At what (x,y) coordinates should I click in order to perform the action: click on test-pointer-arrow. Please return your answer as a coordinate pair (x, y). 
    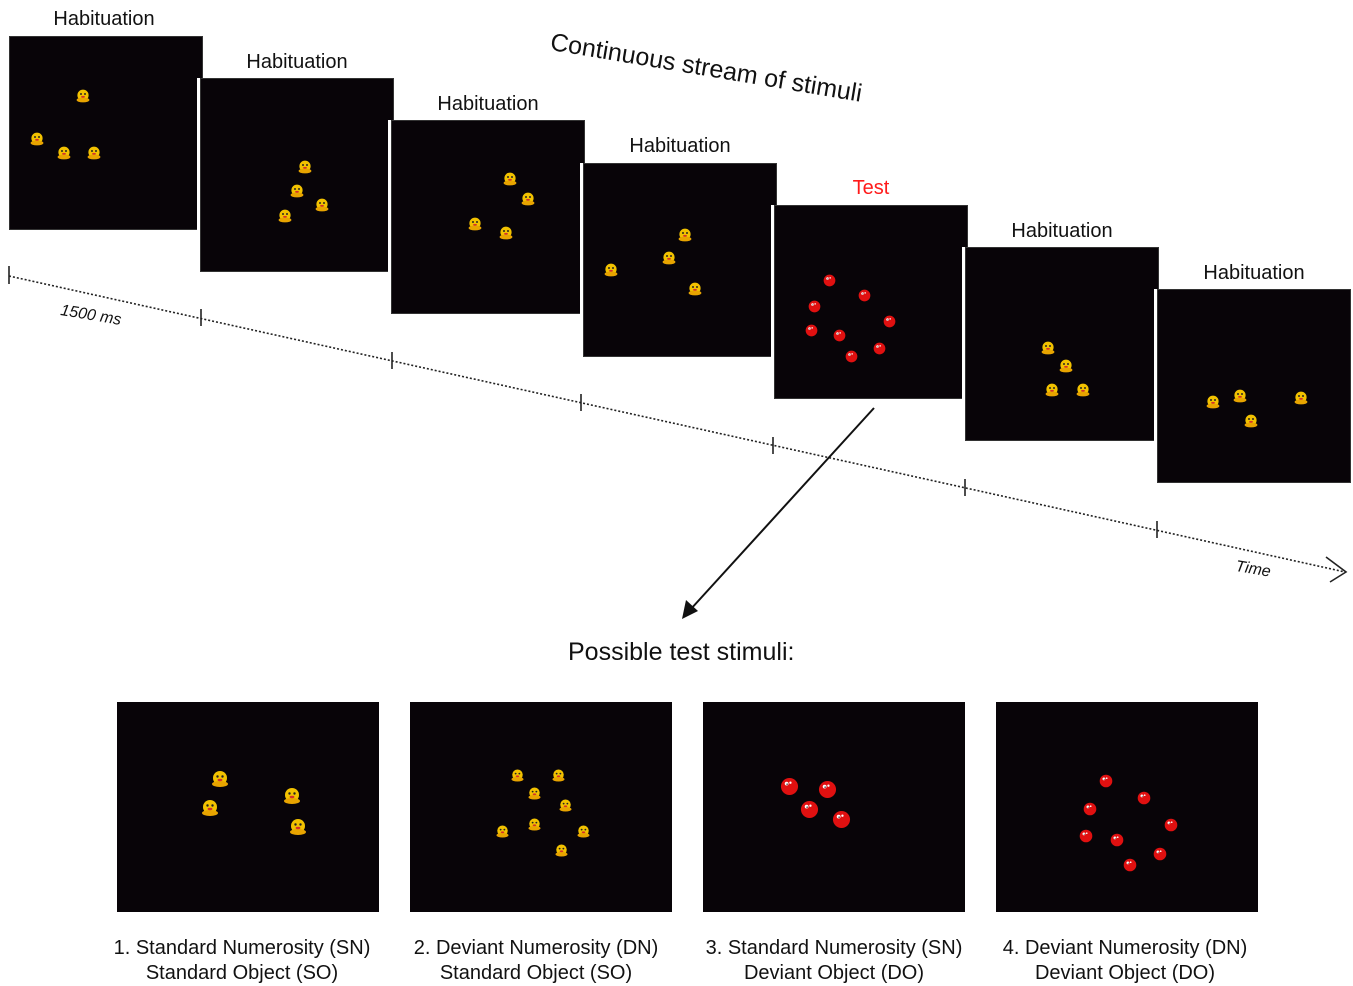
    Looking at the image, I should click on (782, 509).